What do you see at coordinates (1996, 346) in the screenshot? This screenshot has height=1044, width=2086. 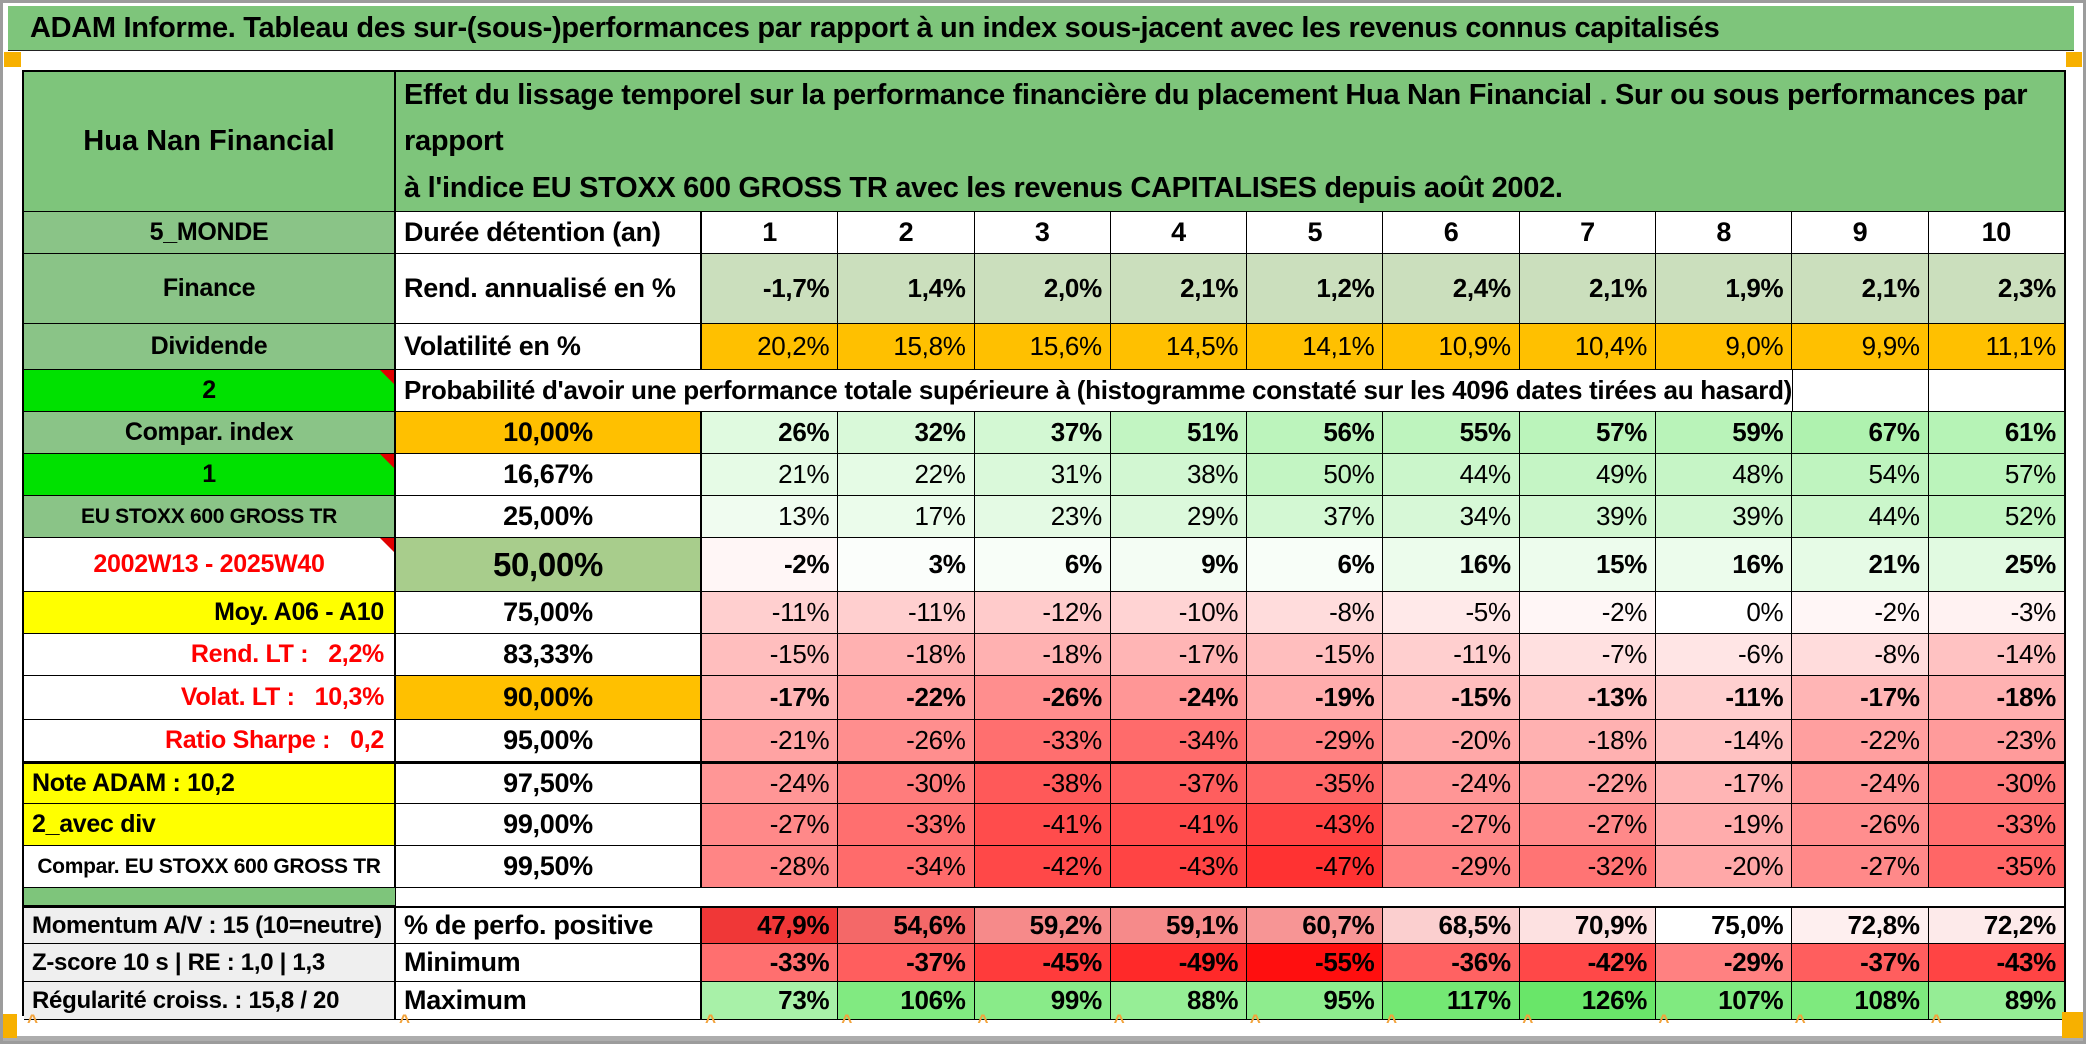 I see `data-cell: 11,1%` at bounding box center [1996, 346].